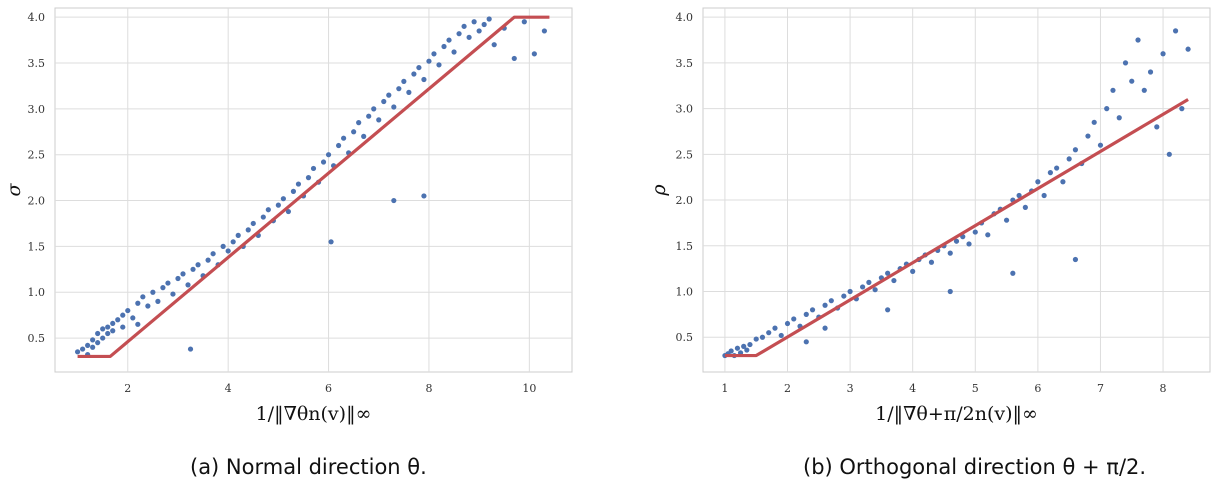  Describe the element at coordinates (975, 388) in the screenshot. I see `x-tick-label: 5` at that location.